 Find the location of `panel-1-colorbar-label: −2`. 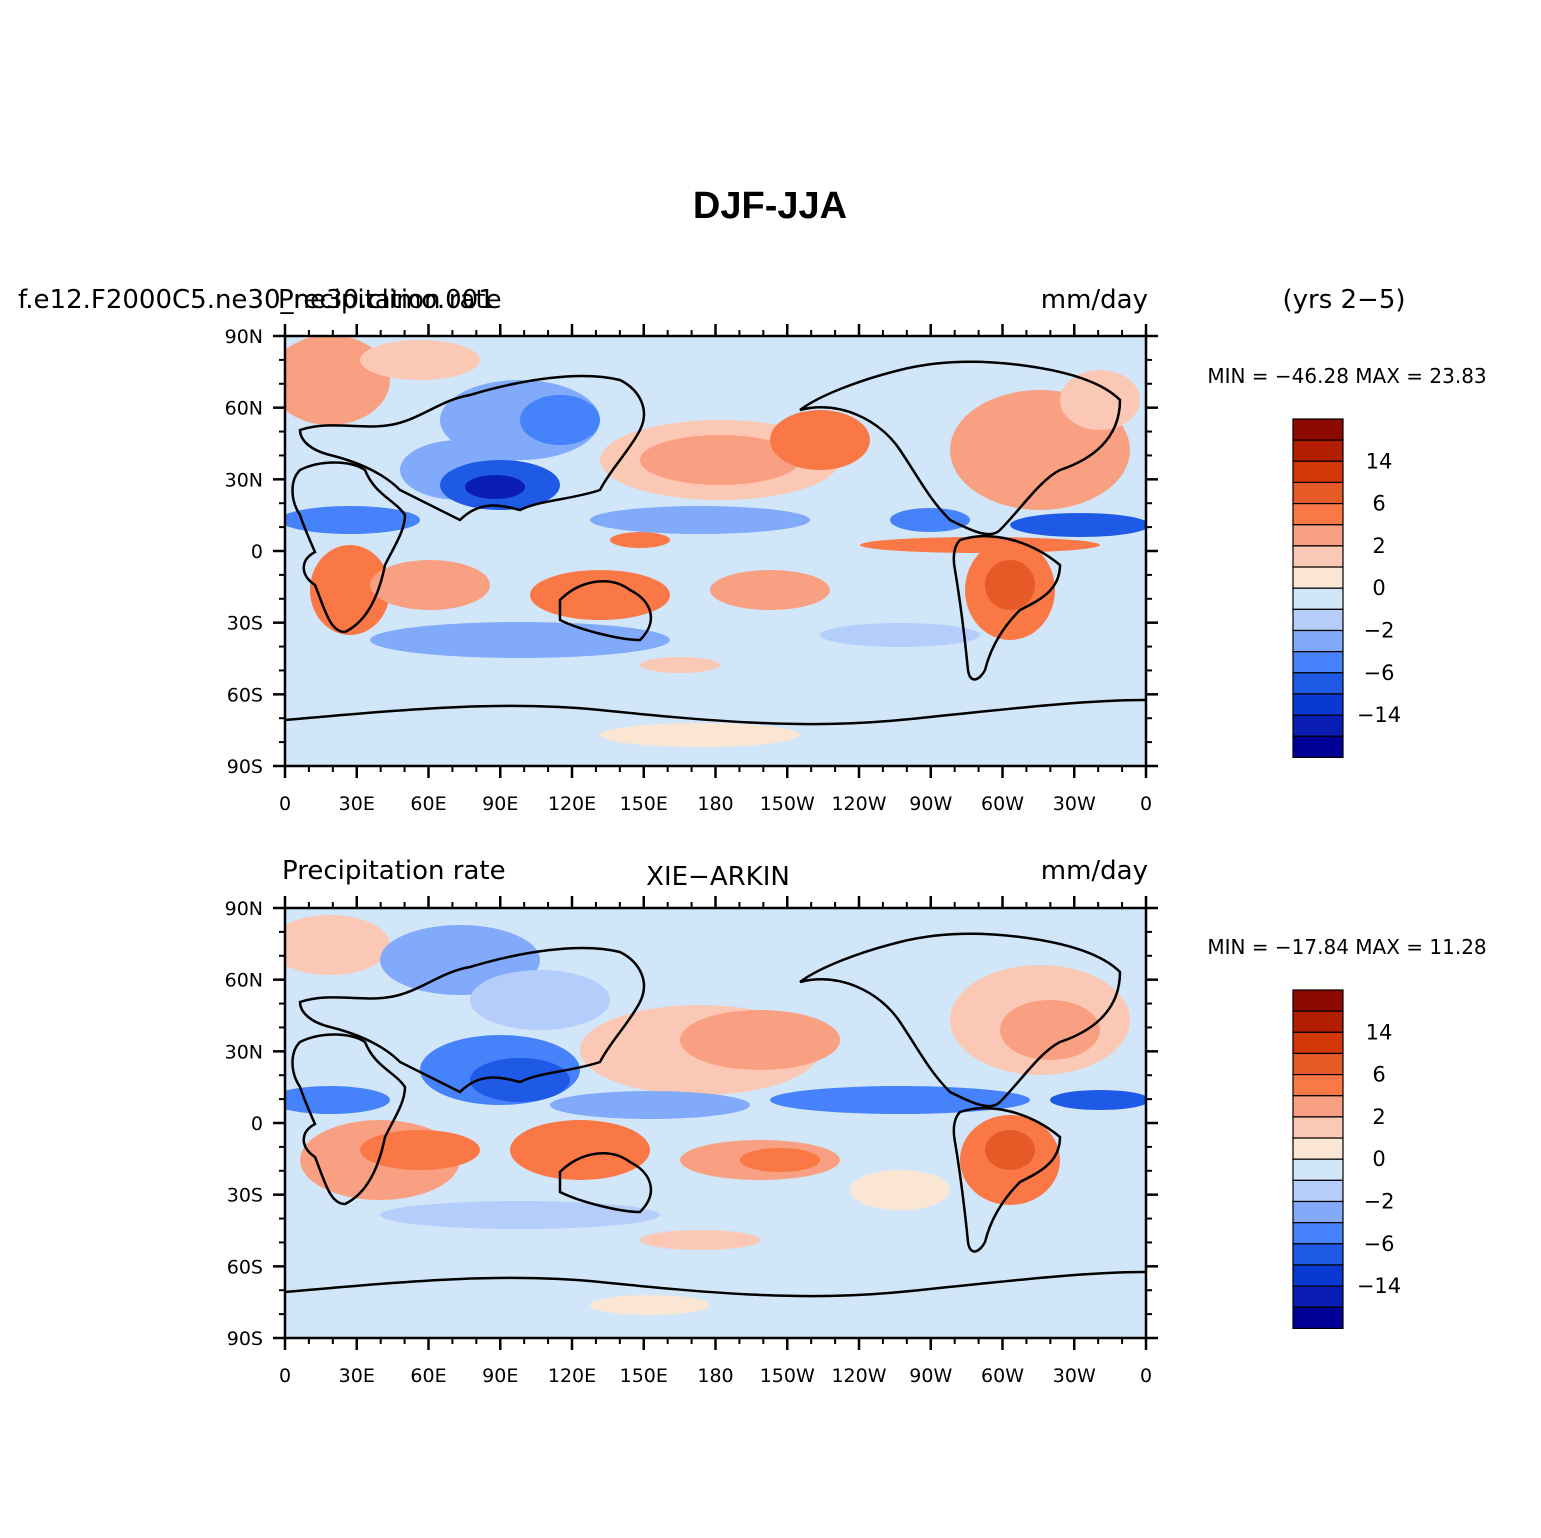

panel-1-colorbar-label: −2 is located at coordinates (1379, 631).